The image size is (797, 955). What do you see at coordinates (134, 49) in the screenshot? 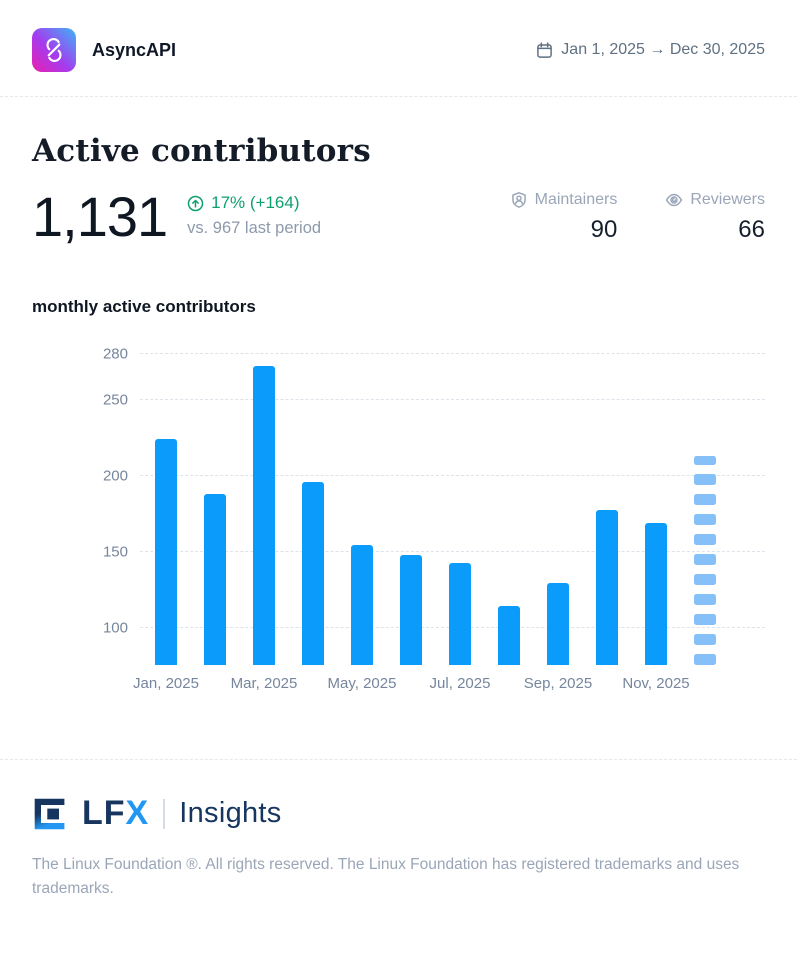
I see `project-title: AsyncAPI` at bounding box center [134, 49].